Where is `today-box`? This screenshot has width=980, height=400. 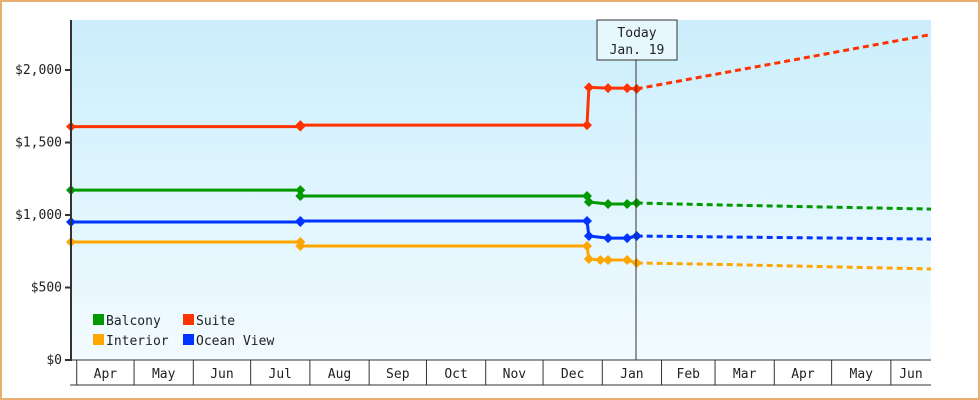
today-box is located at coordinates (637, 40).